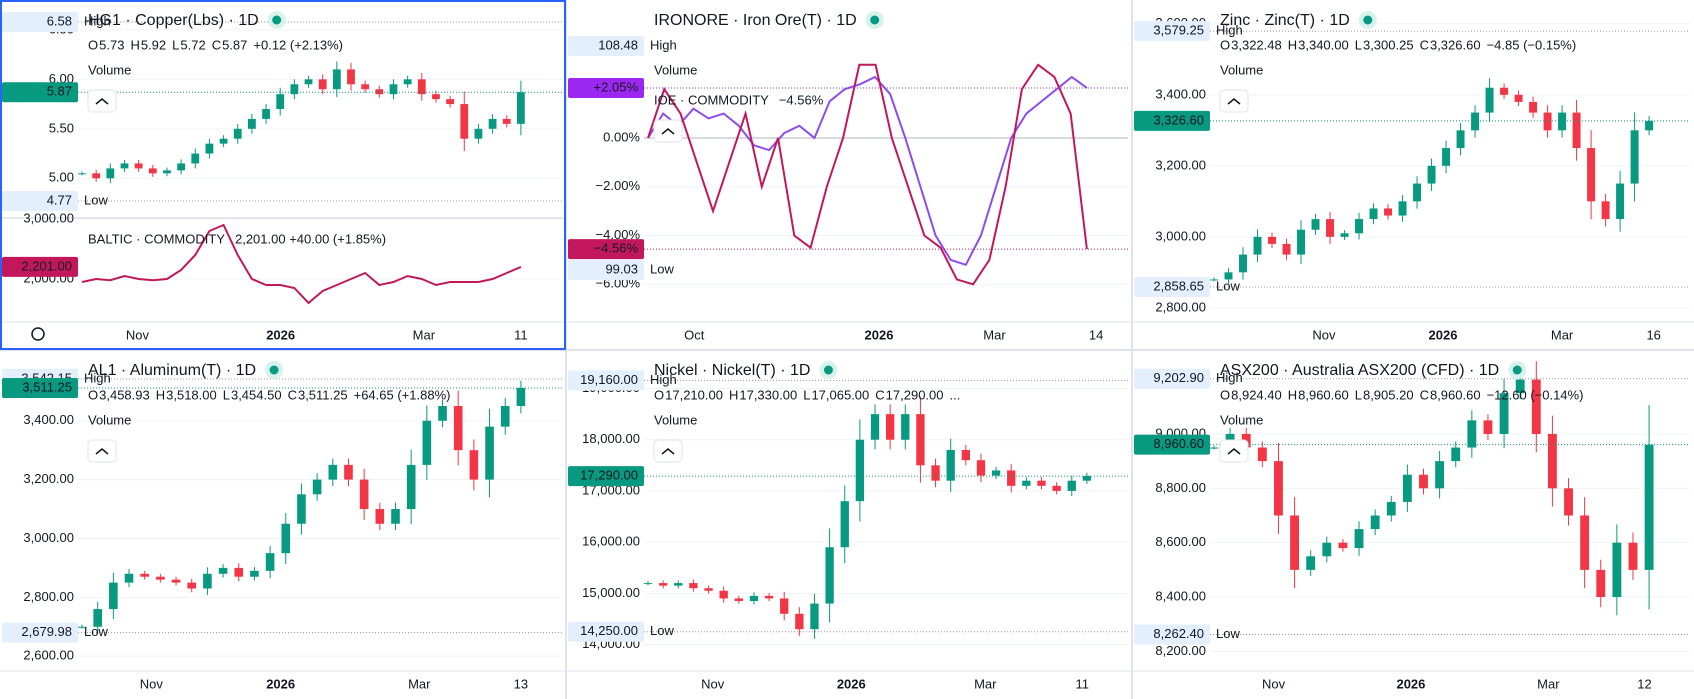 The width and height of the screenshot is (1694, 699). What do you see at coordinates (985, 683) in the screenshot?
I see `x-tick-label: Mar` at bounding box center [985, 683].